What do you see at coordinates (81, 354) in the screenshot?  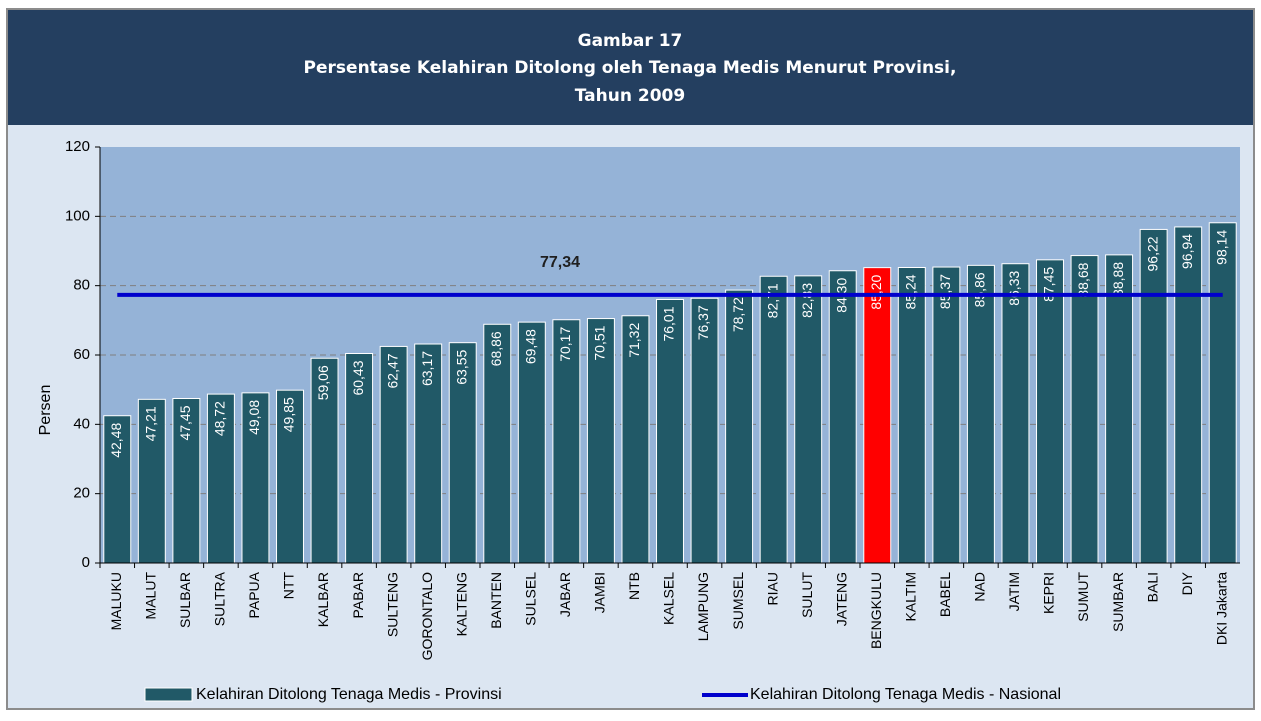 I see `y-tick-label: 60` at bounding box center [81, 354].